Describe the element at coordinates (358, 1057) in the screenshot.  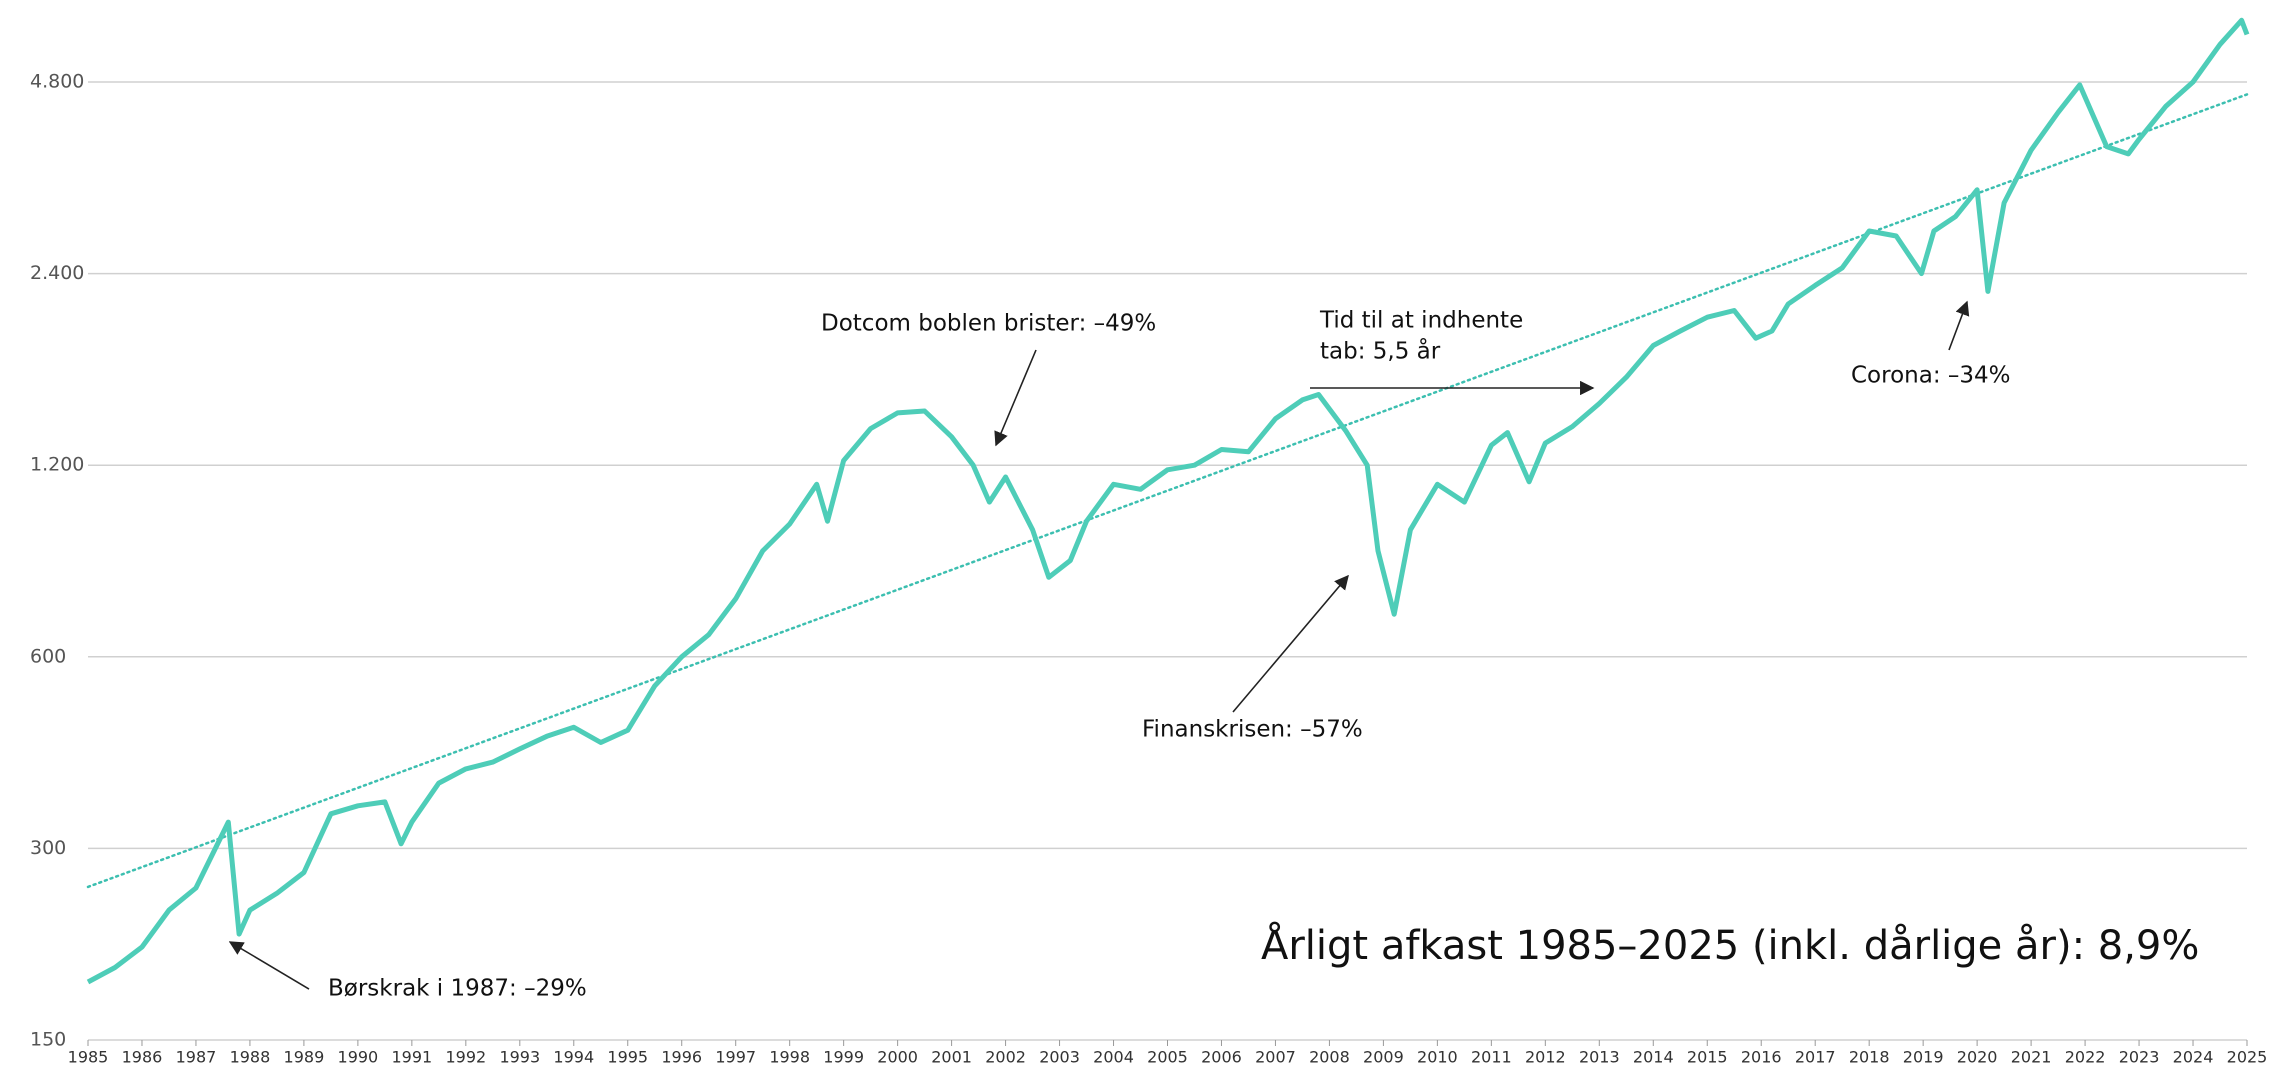
I see `x-tick-label: 1990` at that location.